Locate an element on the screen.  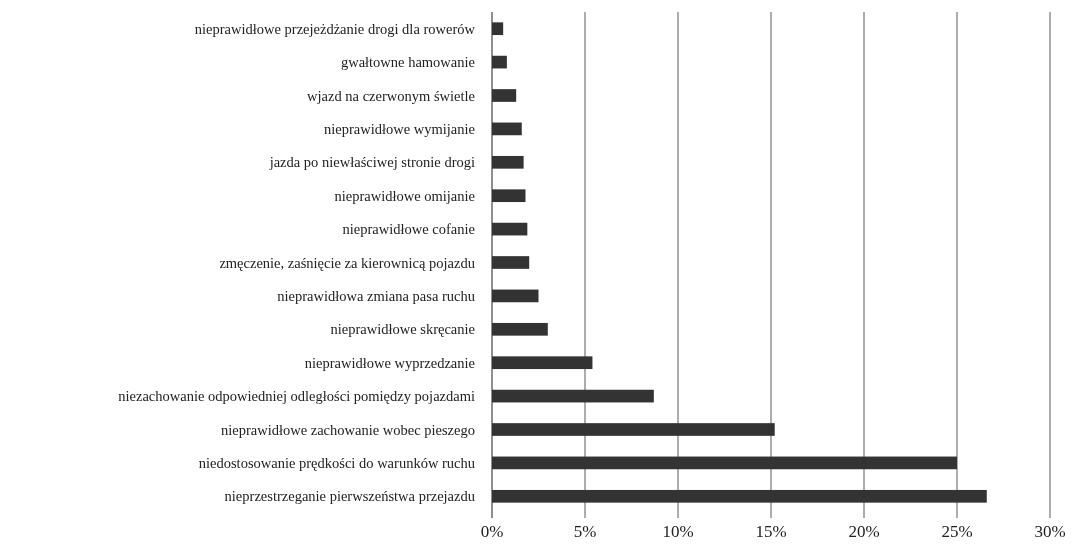
x-tick-label: 25% is located at coordinates (957, 531).